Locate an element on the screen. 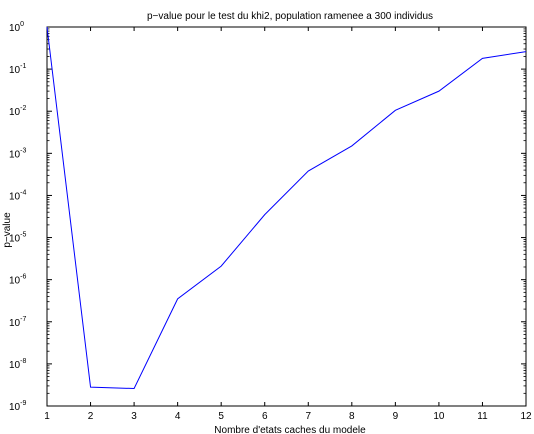 This screenshot has width=534, height=434. y-tick-exponent: -5 is located at coordinates (23, 235).